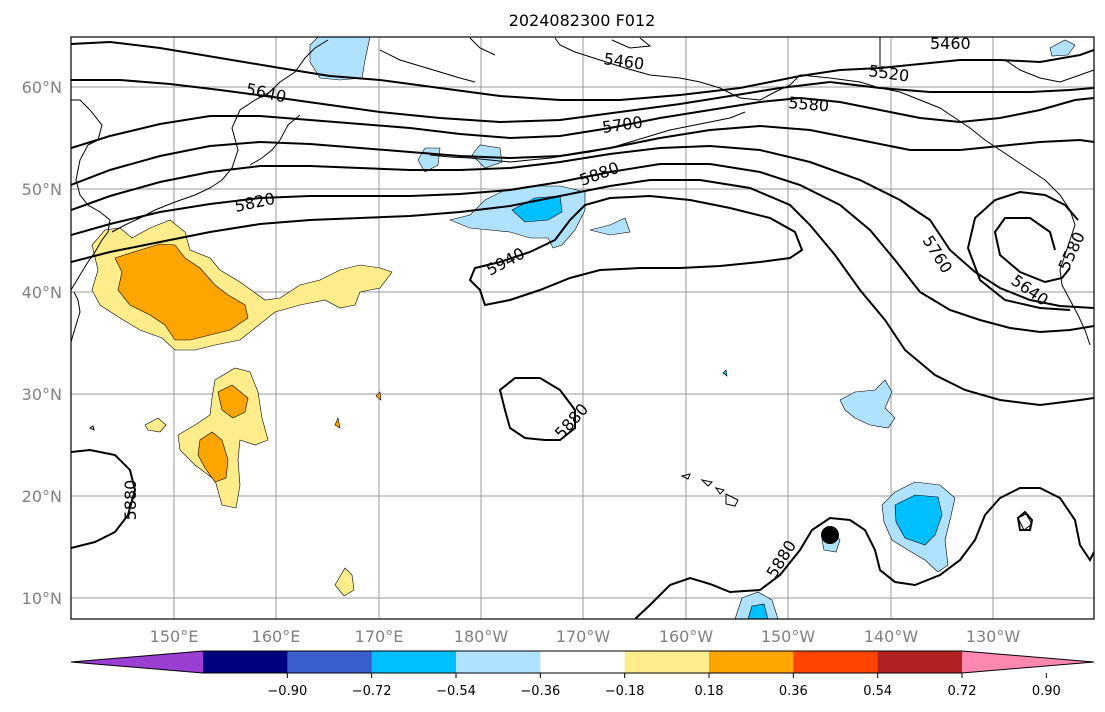 The width and height of the screenshot is (1105, 712). Describe the element at coordinates (788, 636) in the screenshot. I see `lon-label: 150°W` at that location.